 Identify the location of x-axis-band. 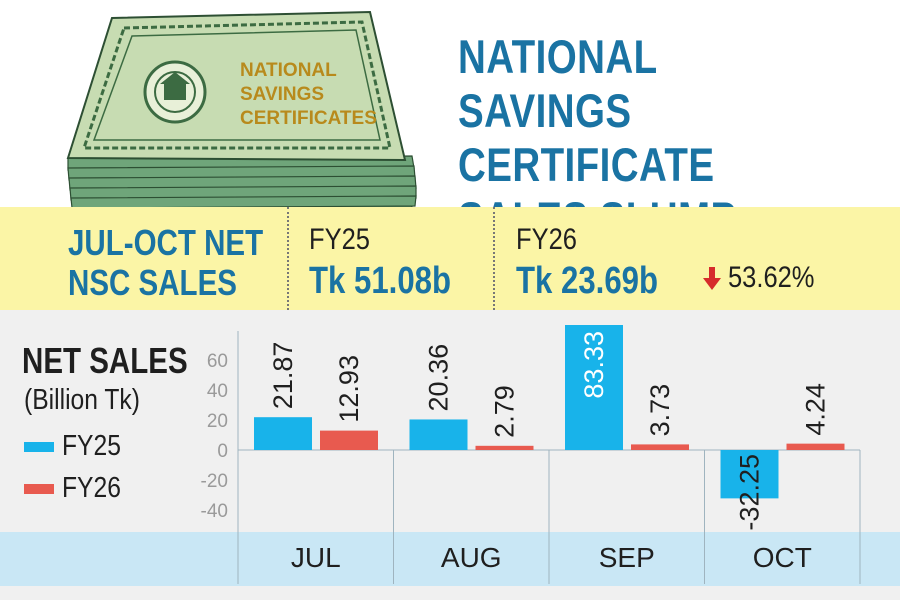
(450, 559).